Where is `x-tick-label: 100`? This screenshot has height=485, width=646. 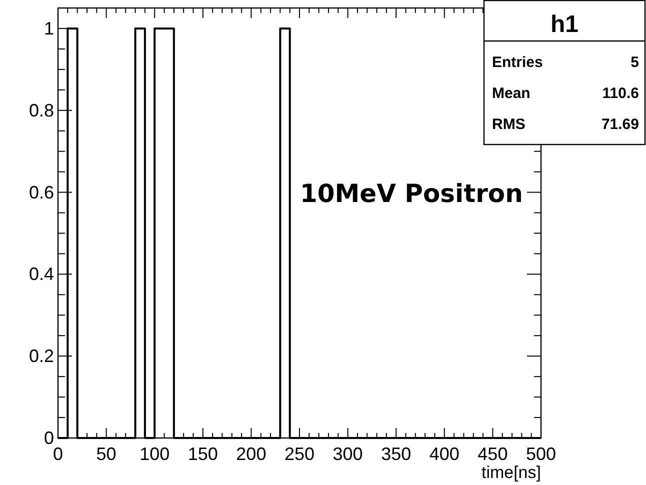 x-tick-label: 100 is located at coordinates (155, 454).